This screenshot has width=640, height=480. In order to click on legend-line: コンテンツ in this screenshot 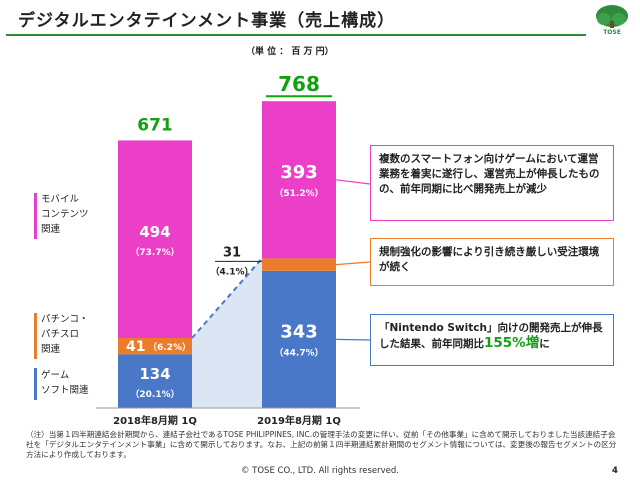, I will do `click(65, 214)`.